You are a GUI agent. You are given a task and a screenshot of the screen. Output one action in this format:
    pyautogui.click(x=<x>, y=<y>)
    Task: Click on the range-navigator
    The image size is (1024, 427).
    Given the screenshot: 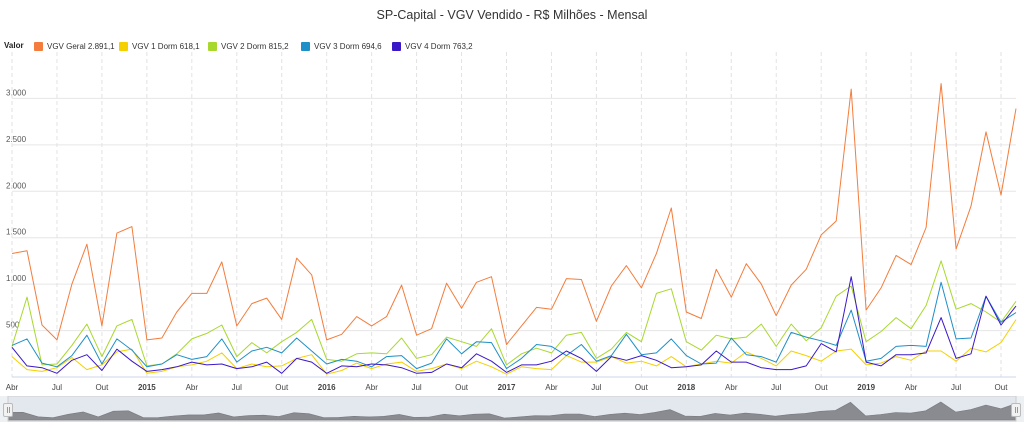 What is the action you would take?
    pyautogui.click(x=512, y=408)
    